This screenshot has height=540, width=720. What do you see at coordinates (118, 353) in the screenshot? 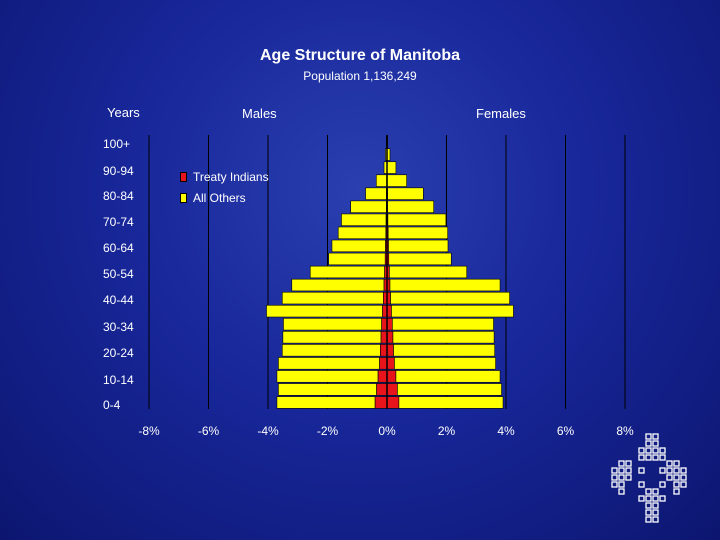
I see `y-tick-label: 20-24` at bounding box center [118, 353].